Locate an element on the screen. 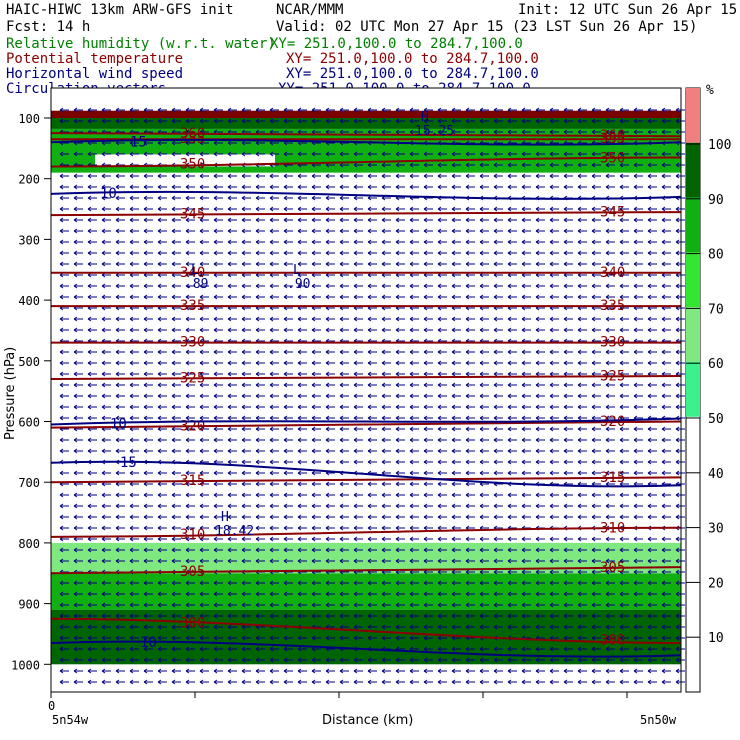 The image size is (740, 740). theta-label: 305 is located at coordinates (612, 568).